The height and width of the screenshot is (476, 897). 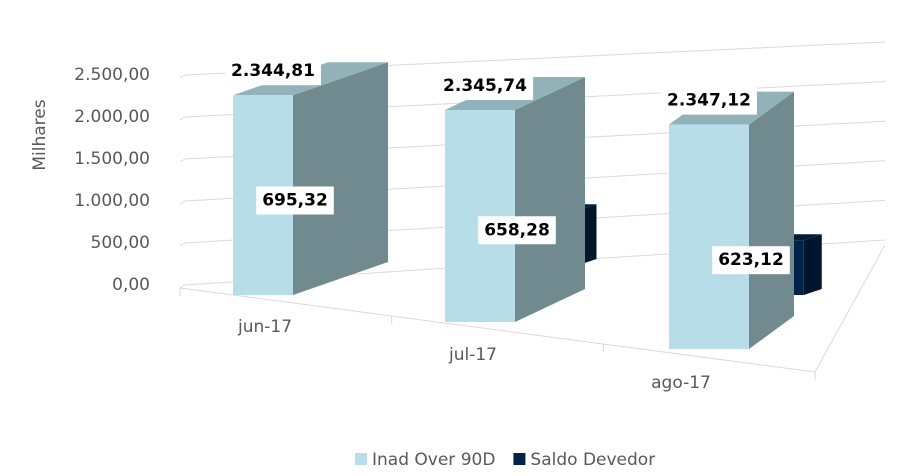 What do you see at coordinates (40, 134) in the screenshot?
I see `y-axis-label: Milhares` at bounding box center [40, 134].